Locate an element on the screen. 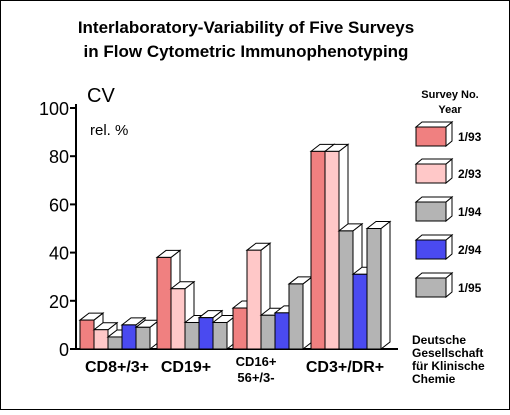  unit-label: rel. % is located at coordinates (109, 130).